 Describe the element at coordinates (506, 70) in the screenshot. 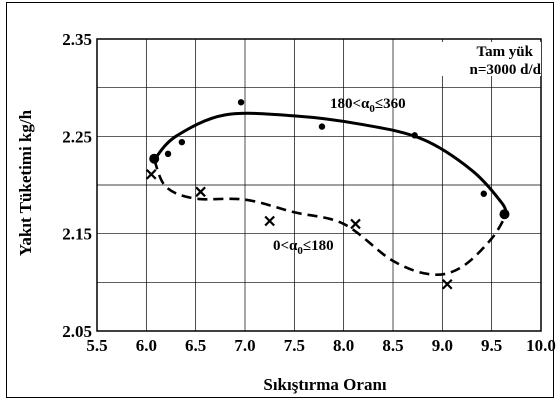

I see `speed-note: n=3000 d/d` at that location.